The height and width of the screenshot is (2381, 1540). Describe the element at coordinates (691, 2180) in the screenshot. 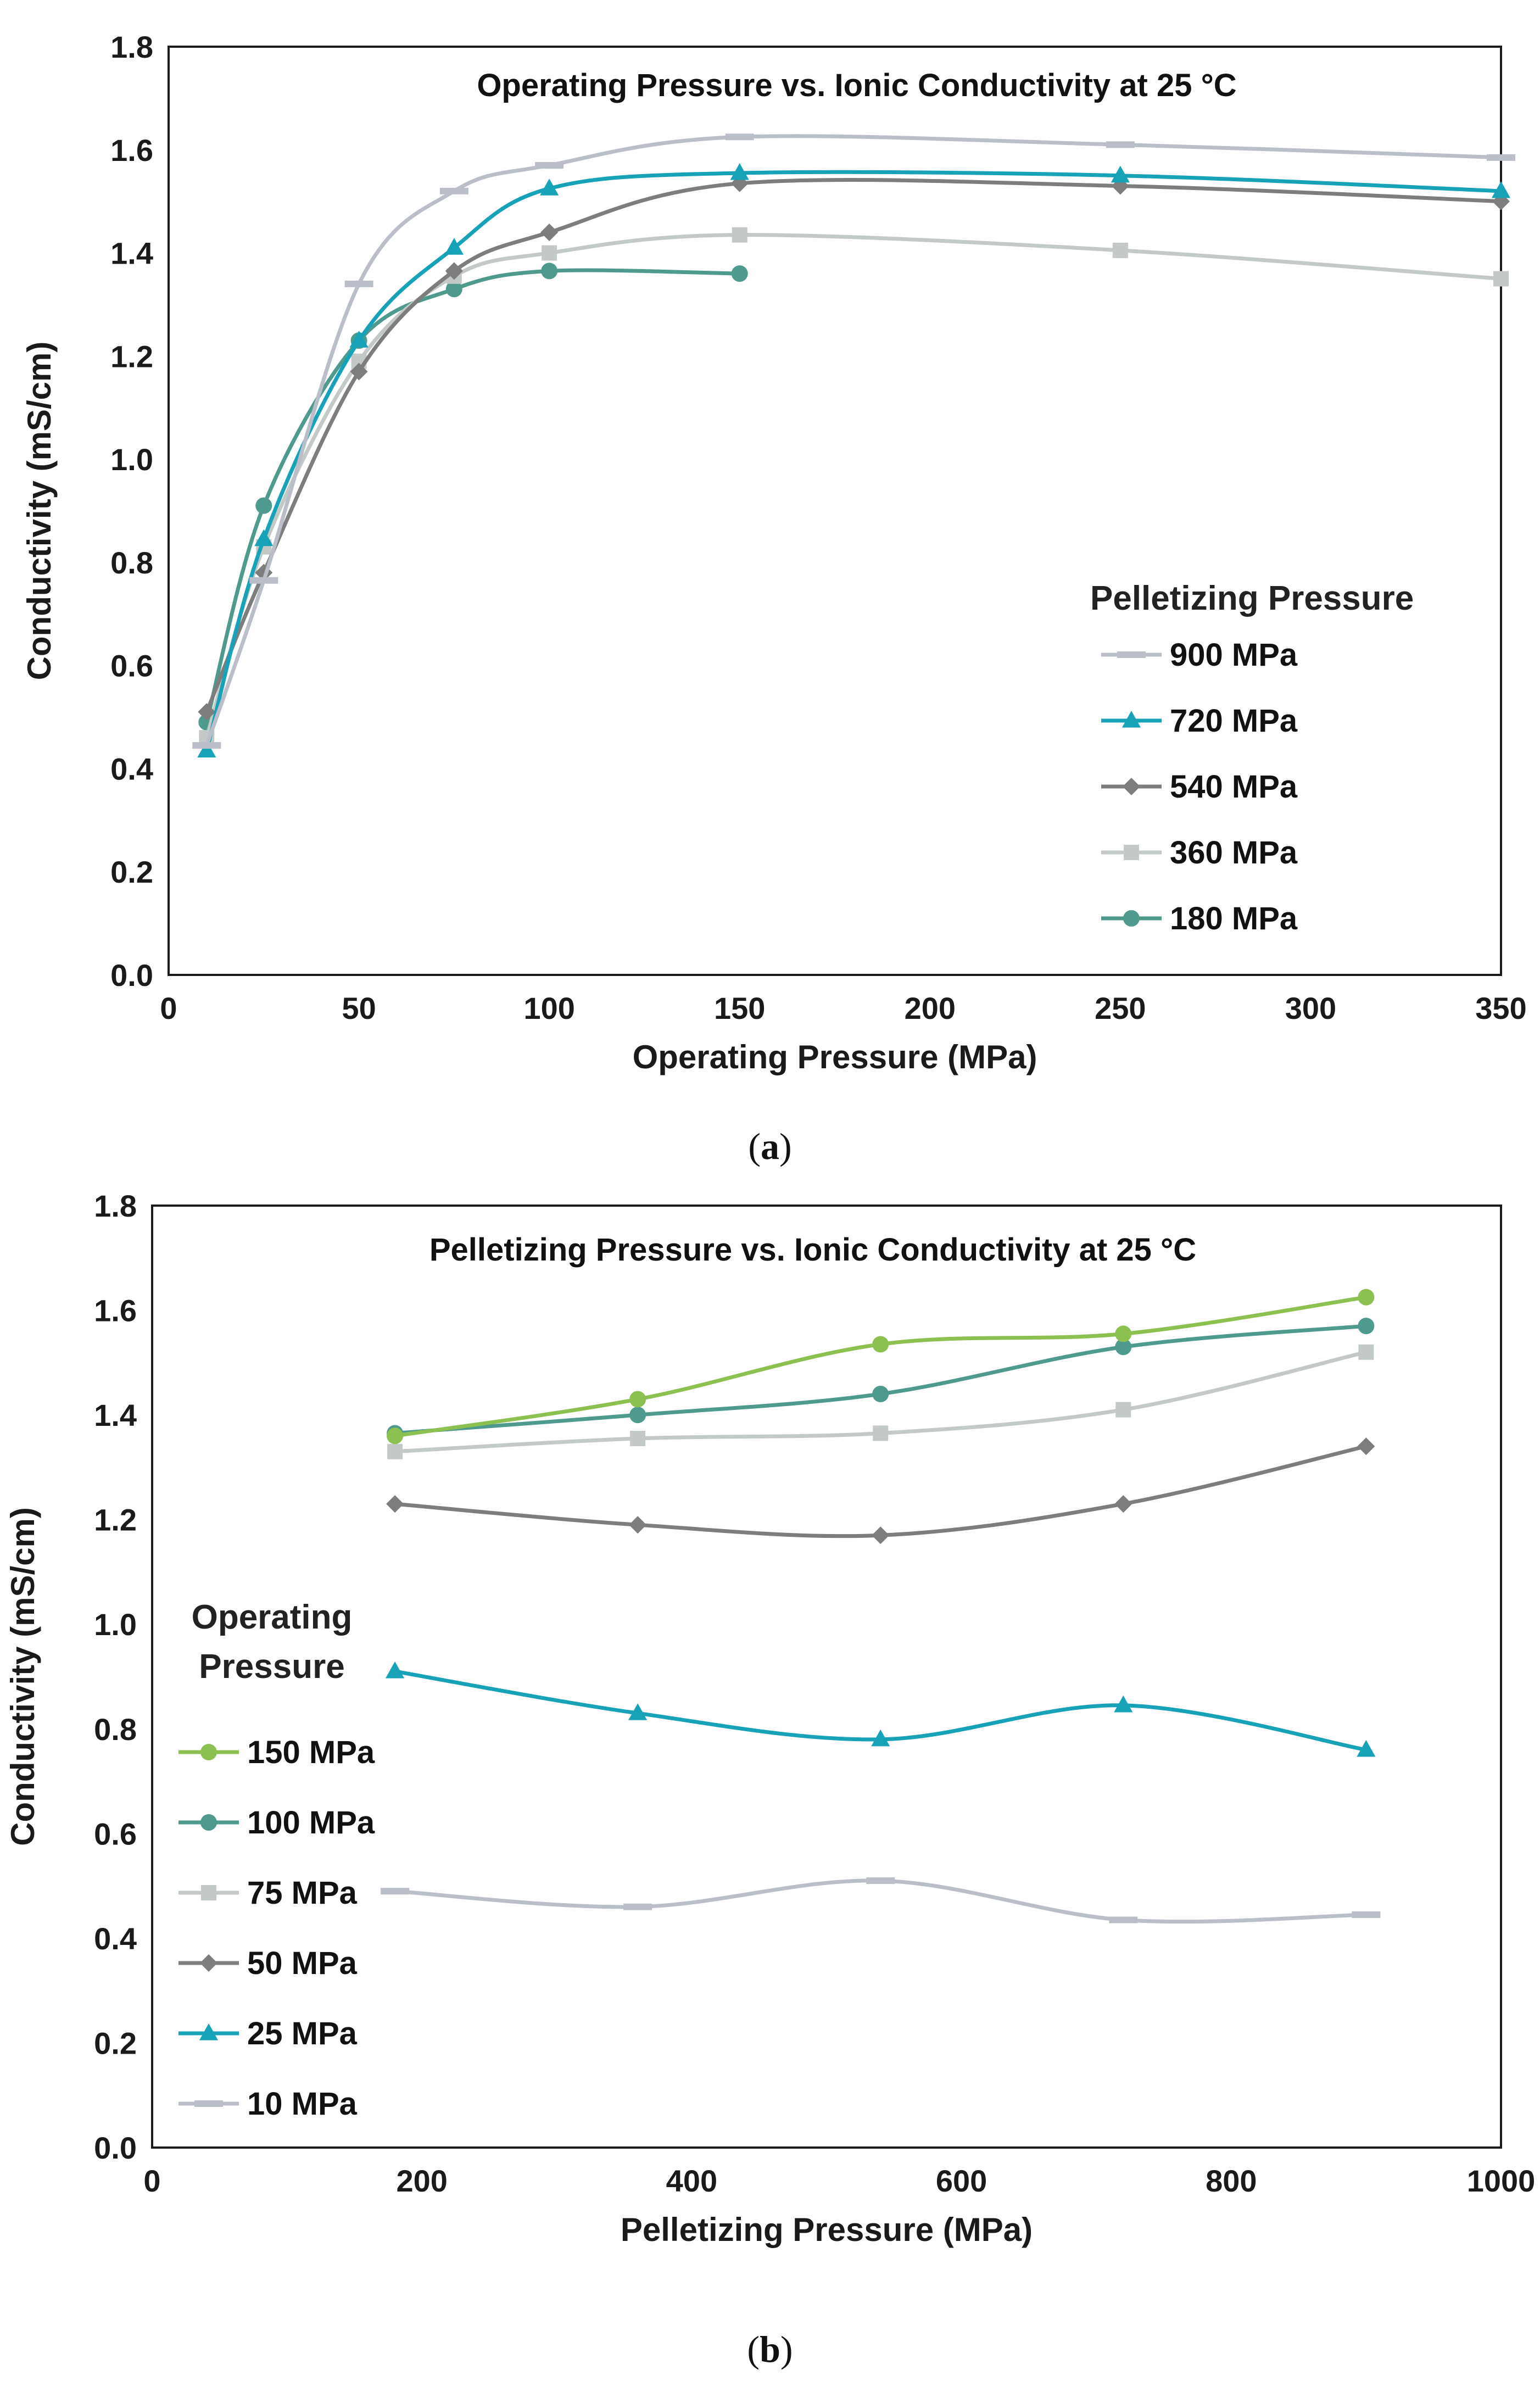

I see `x-tick-label: 400` at that location.